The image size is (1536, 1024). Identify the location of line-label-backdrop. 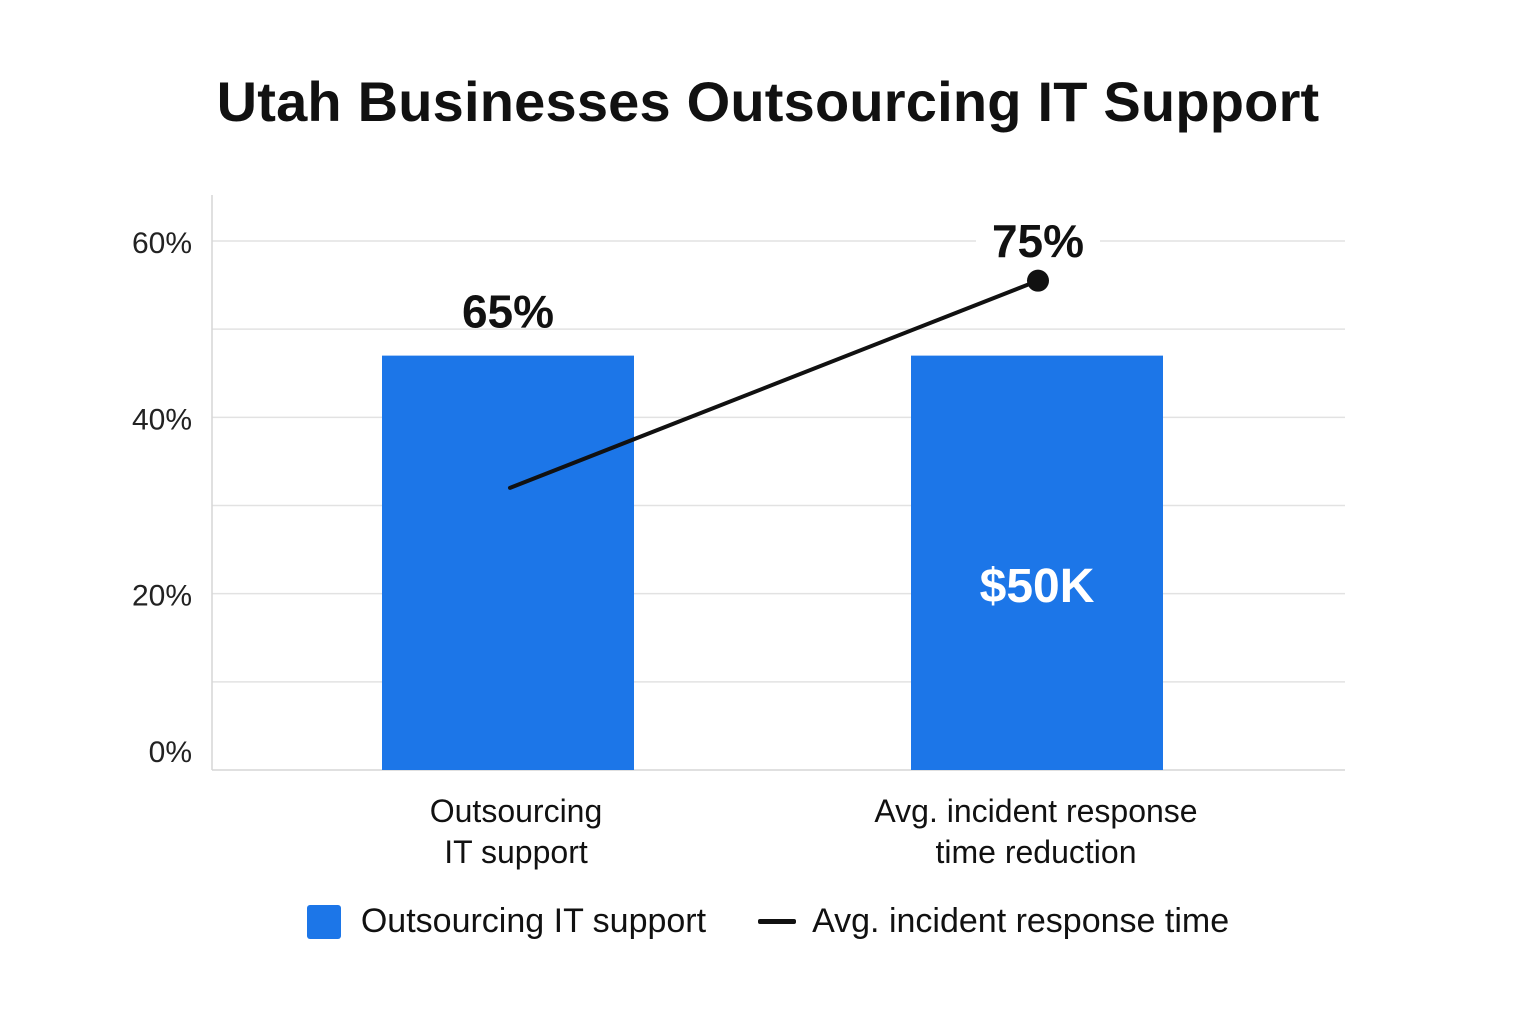
(1038, 238).